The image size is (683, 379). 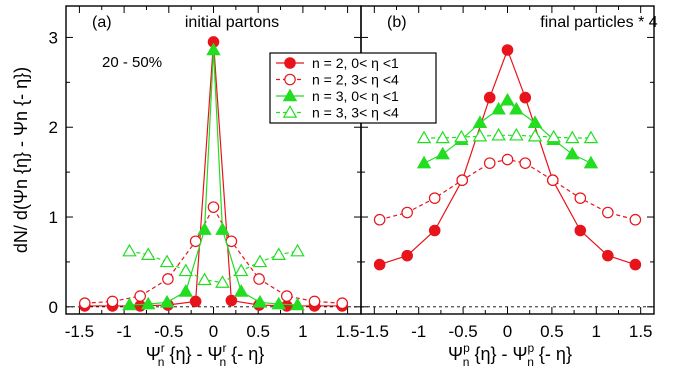 I want to click on legend-entry: n = 2, 3< η <4, so click(x=355, y=80).